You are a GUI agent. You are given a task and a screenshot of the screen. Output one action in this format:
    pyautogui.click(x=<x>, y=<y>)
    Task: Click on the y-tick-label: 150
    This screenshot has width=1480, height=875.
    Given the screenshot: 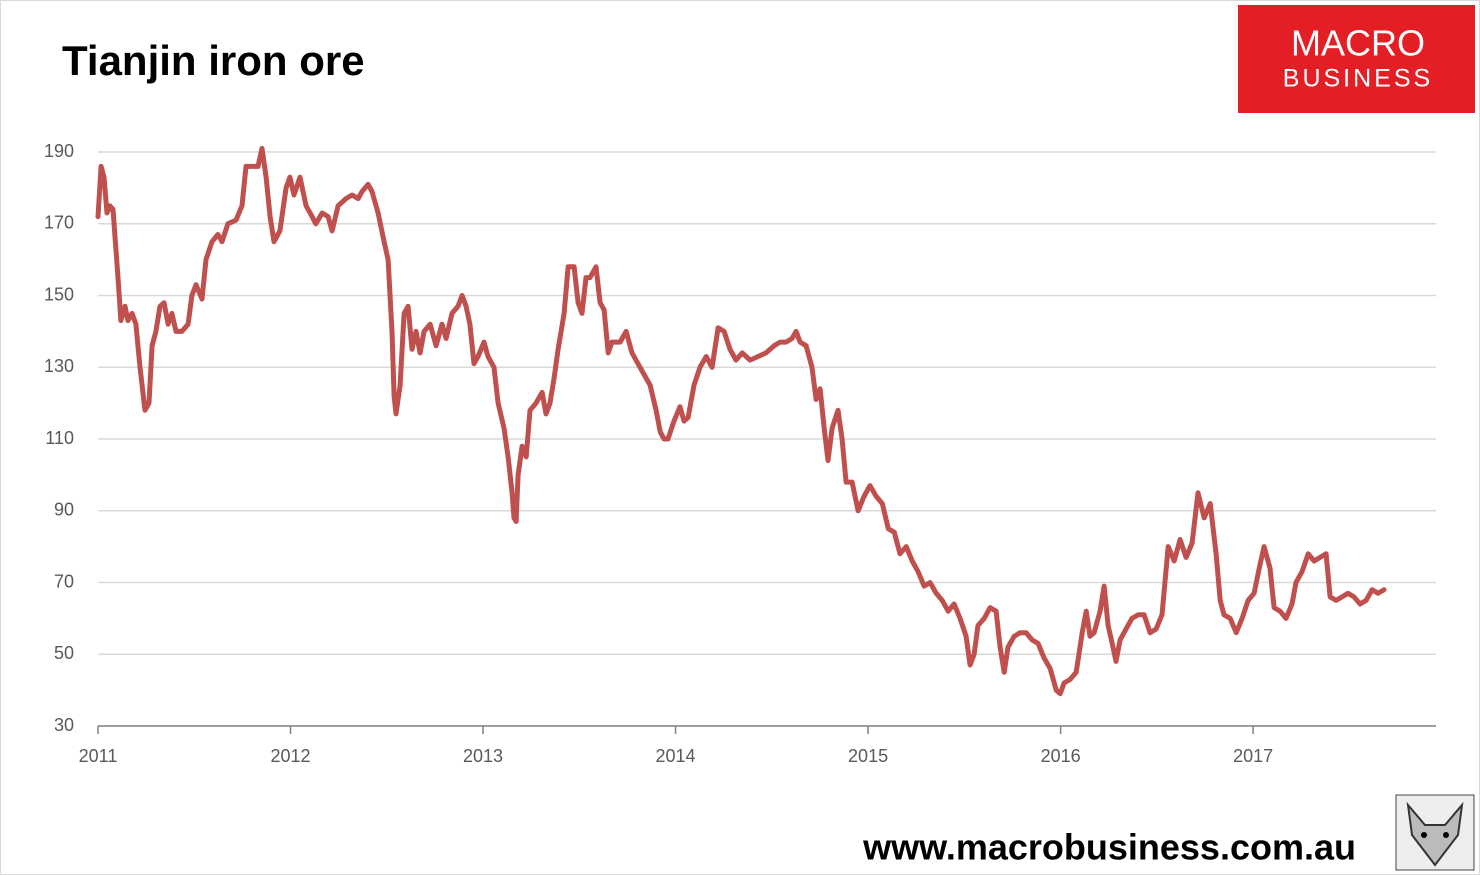 What is the action you would take?
    pyautogui.click(x=59, y=294)
    